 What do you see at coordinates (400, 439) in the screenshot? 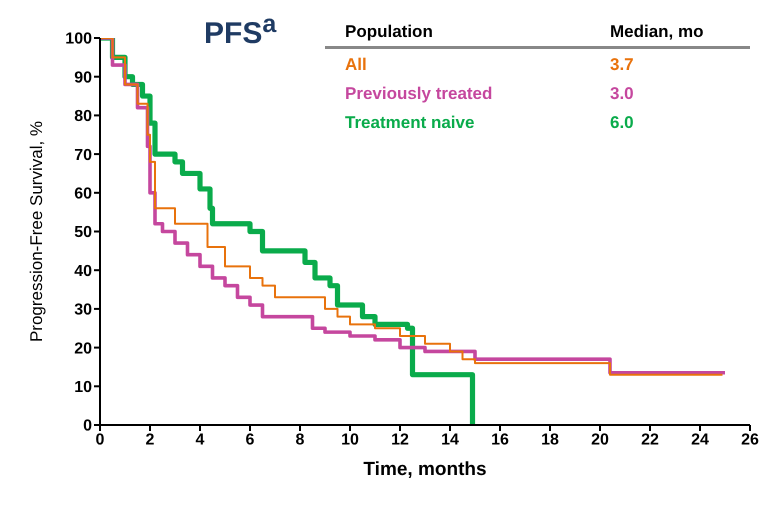
I see `x-tick-label: 12` at bounding box center [400, 439].